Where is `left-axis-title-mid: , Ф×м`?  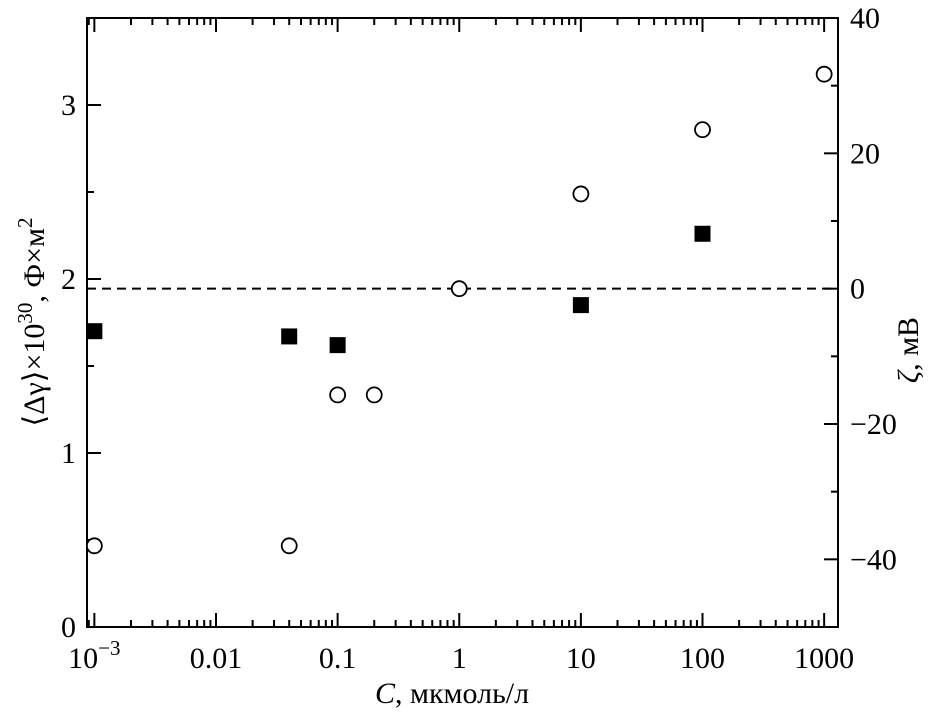 left-axis-title-mid: , Ф×м is located at coordinates (34, 265).